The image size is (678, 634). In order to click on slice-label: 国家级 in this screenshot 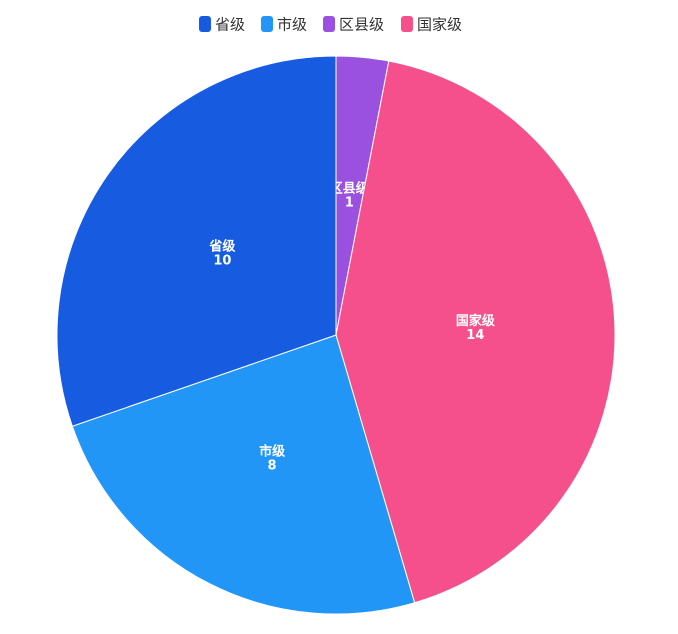, I will do `click(476, 321)`.